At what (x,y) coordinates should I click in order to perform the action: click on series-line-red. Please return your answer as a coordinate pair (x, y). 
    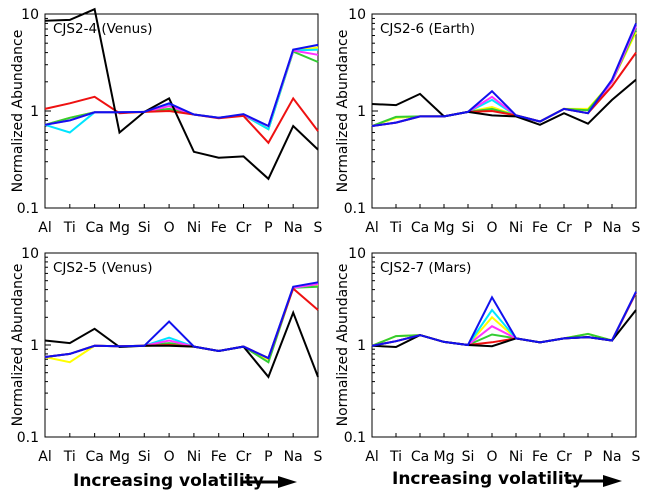
    Looking at the image, I should click on (181, 120).